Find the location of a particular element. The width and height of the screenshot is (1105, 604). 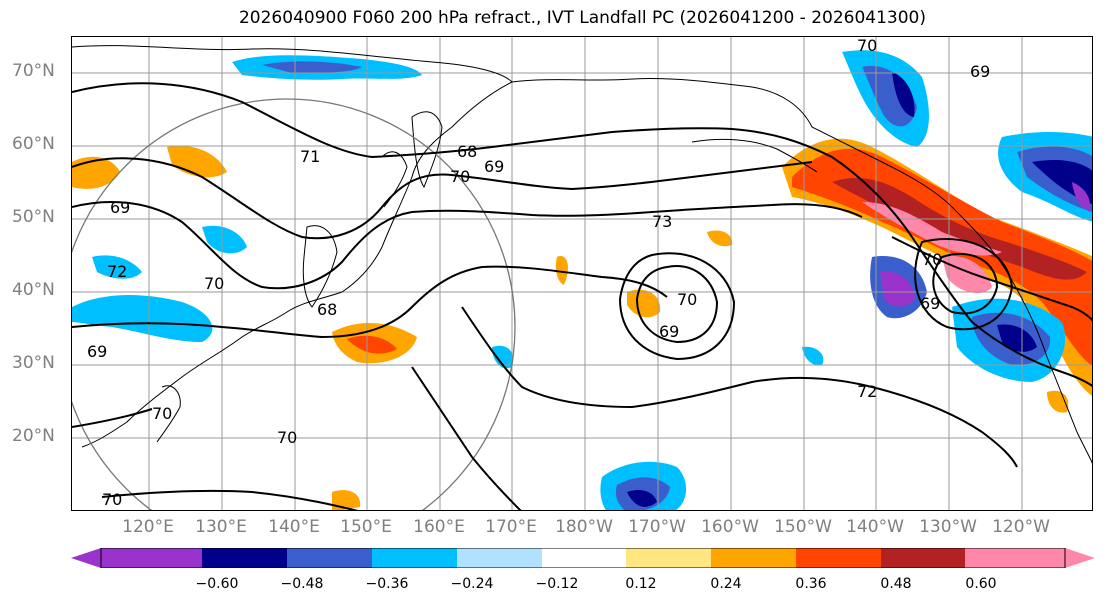

lat-label-40n: 40°N is located at coordinates (33, 290).